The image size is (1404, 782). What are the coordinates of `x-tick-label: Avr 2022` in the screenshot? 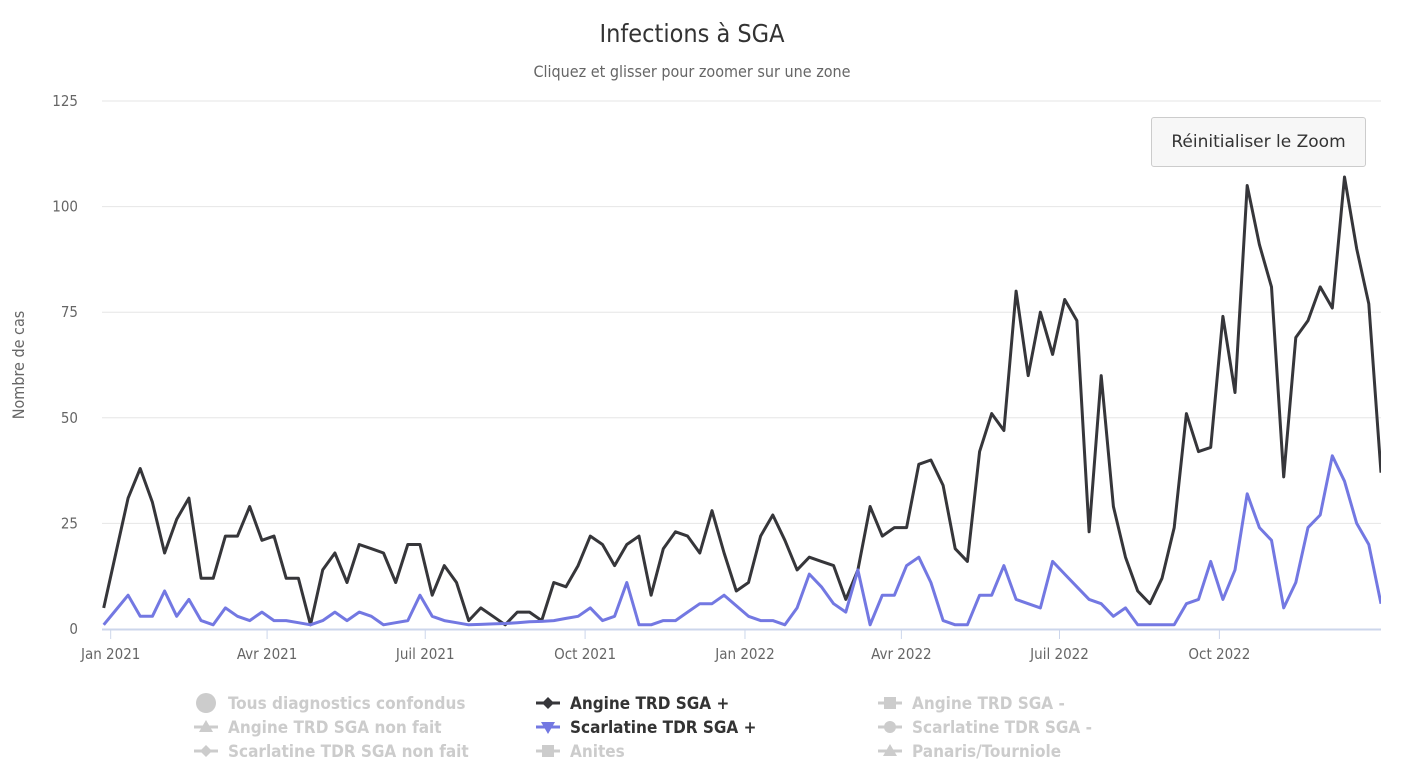 It's located at (901, 654).